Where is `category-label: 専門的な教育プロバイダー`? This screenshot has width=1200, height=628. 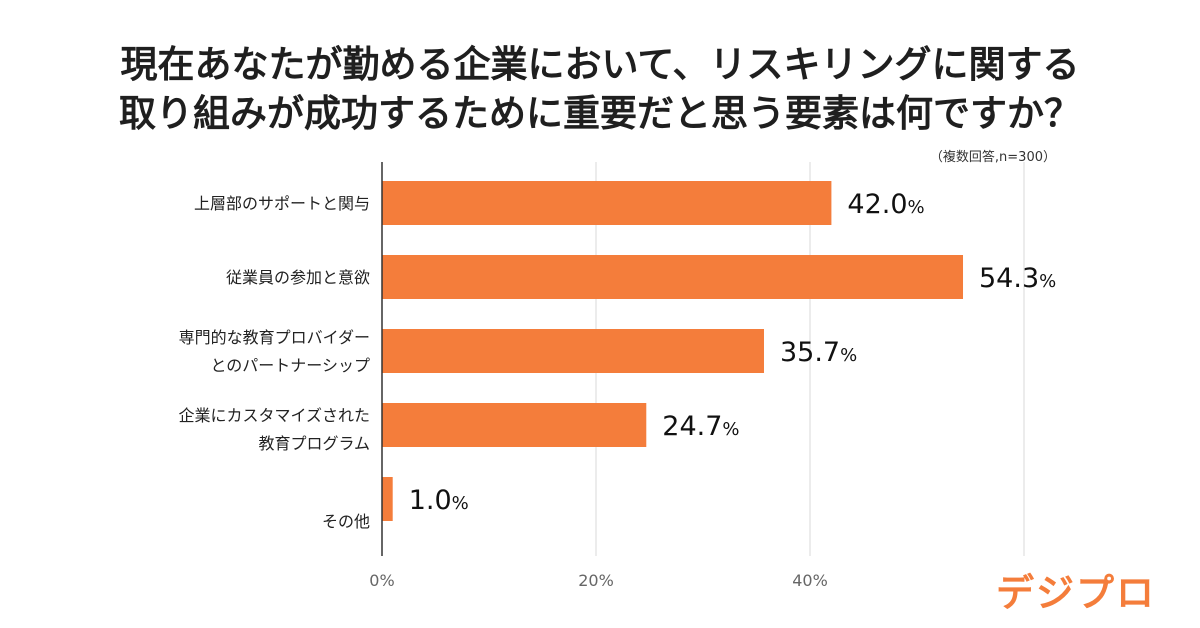
category-label: 専門的な教育プロバイダー is located at coordinates (274, 337).